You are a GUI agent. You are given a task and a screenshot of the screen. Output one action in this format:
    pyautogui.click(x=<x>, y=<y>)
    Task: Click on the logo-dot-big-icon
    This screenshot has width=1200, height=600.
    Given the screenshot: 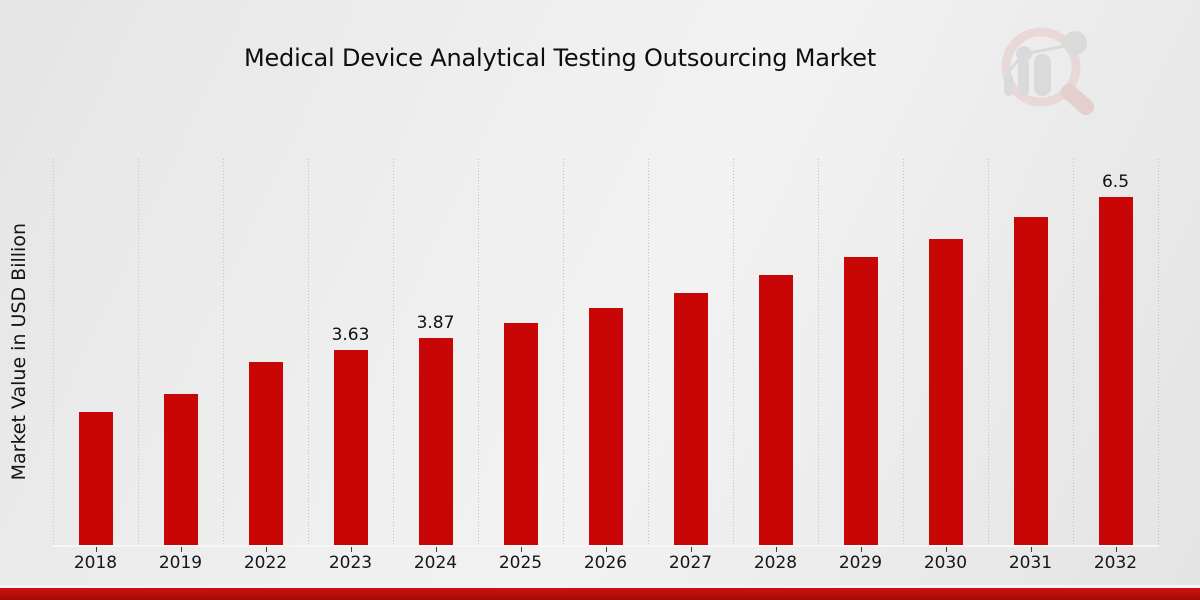 What is the action you would take?
    pyautogui.click(x=1075, y=43)
    